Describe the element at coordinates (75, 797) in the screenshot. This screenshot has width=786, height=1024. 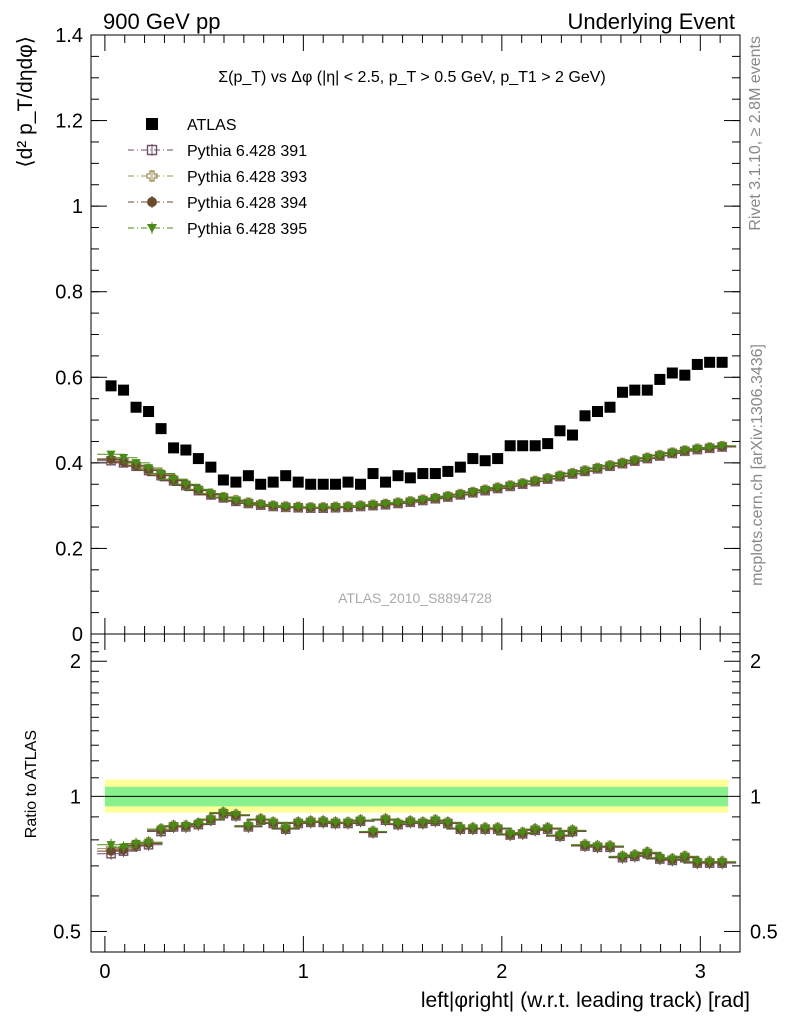
I see `ratio-y-tick-label: 1` at that location.